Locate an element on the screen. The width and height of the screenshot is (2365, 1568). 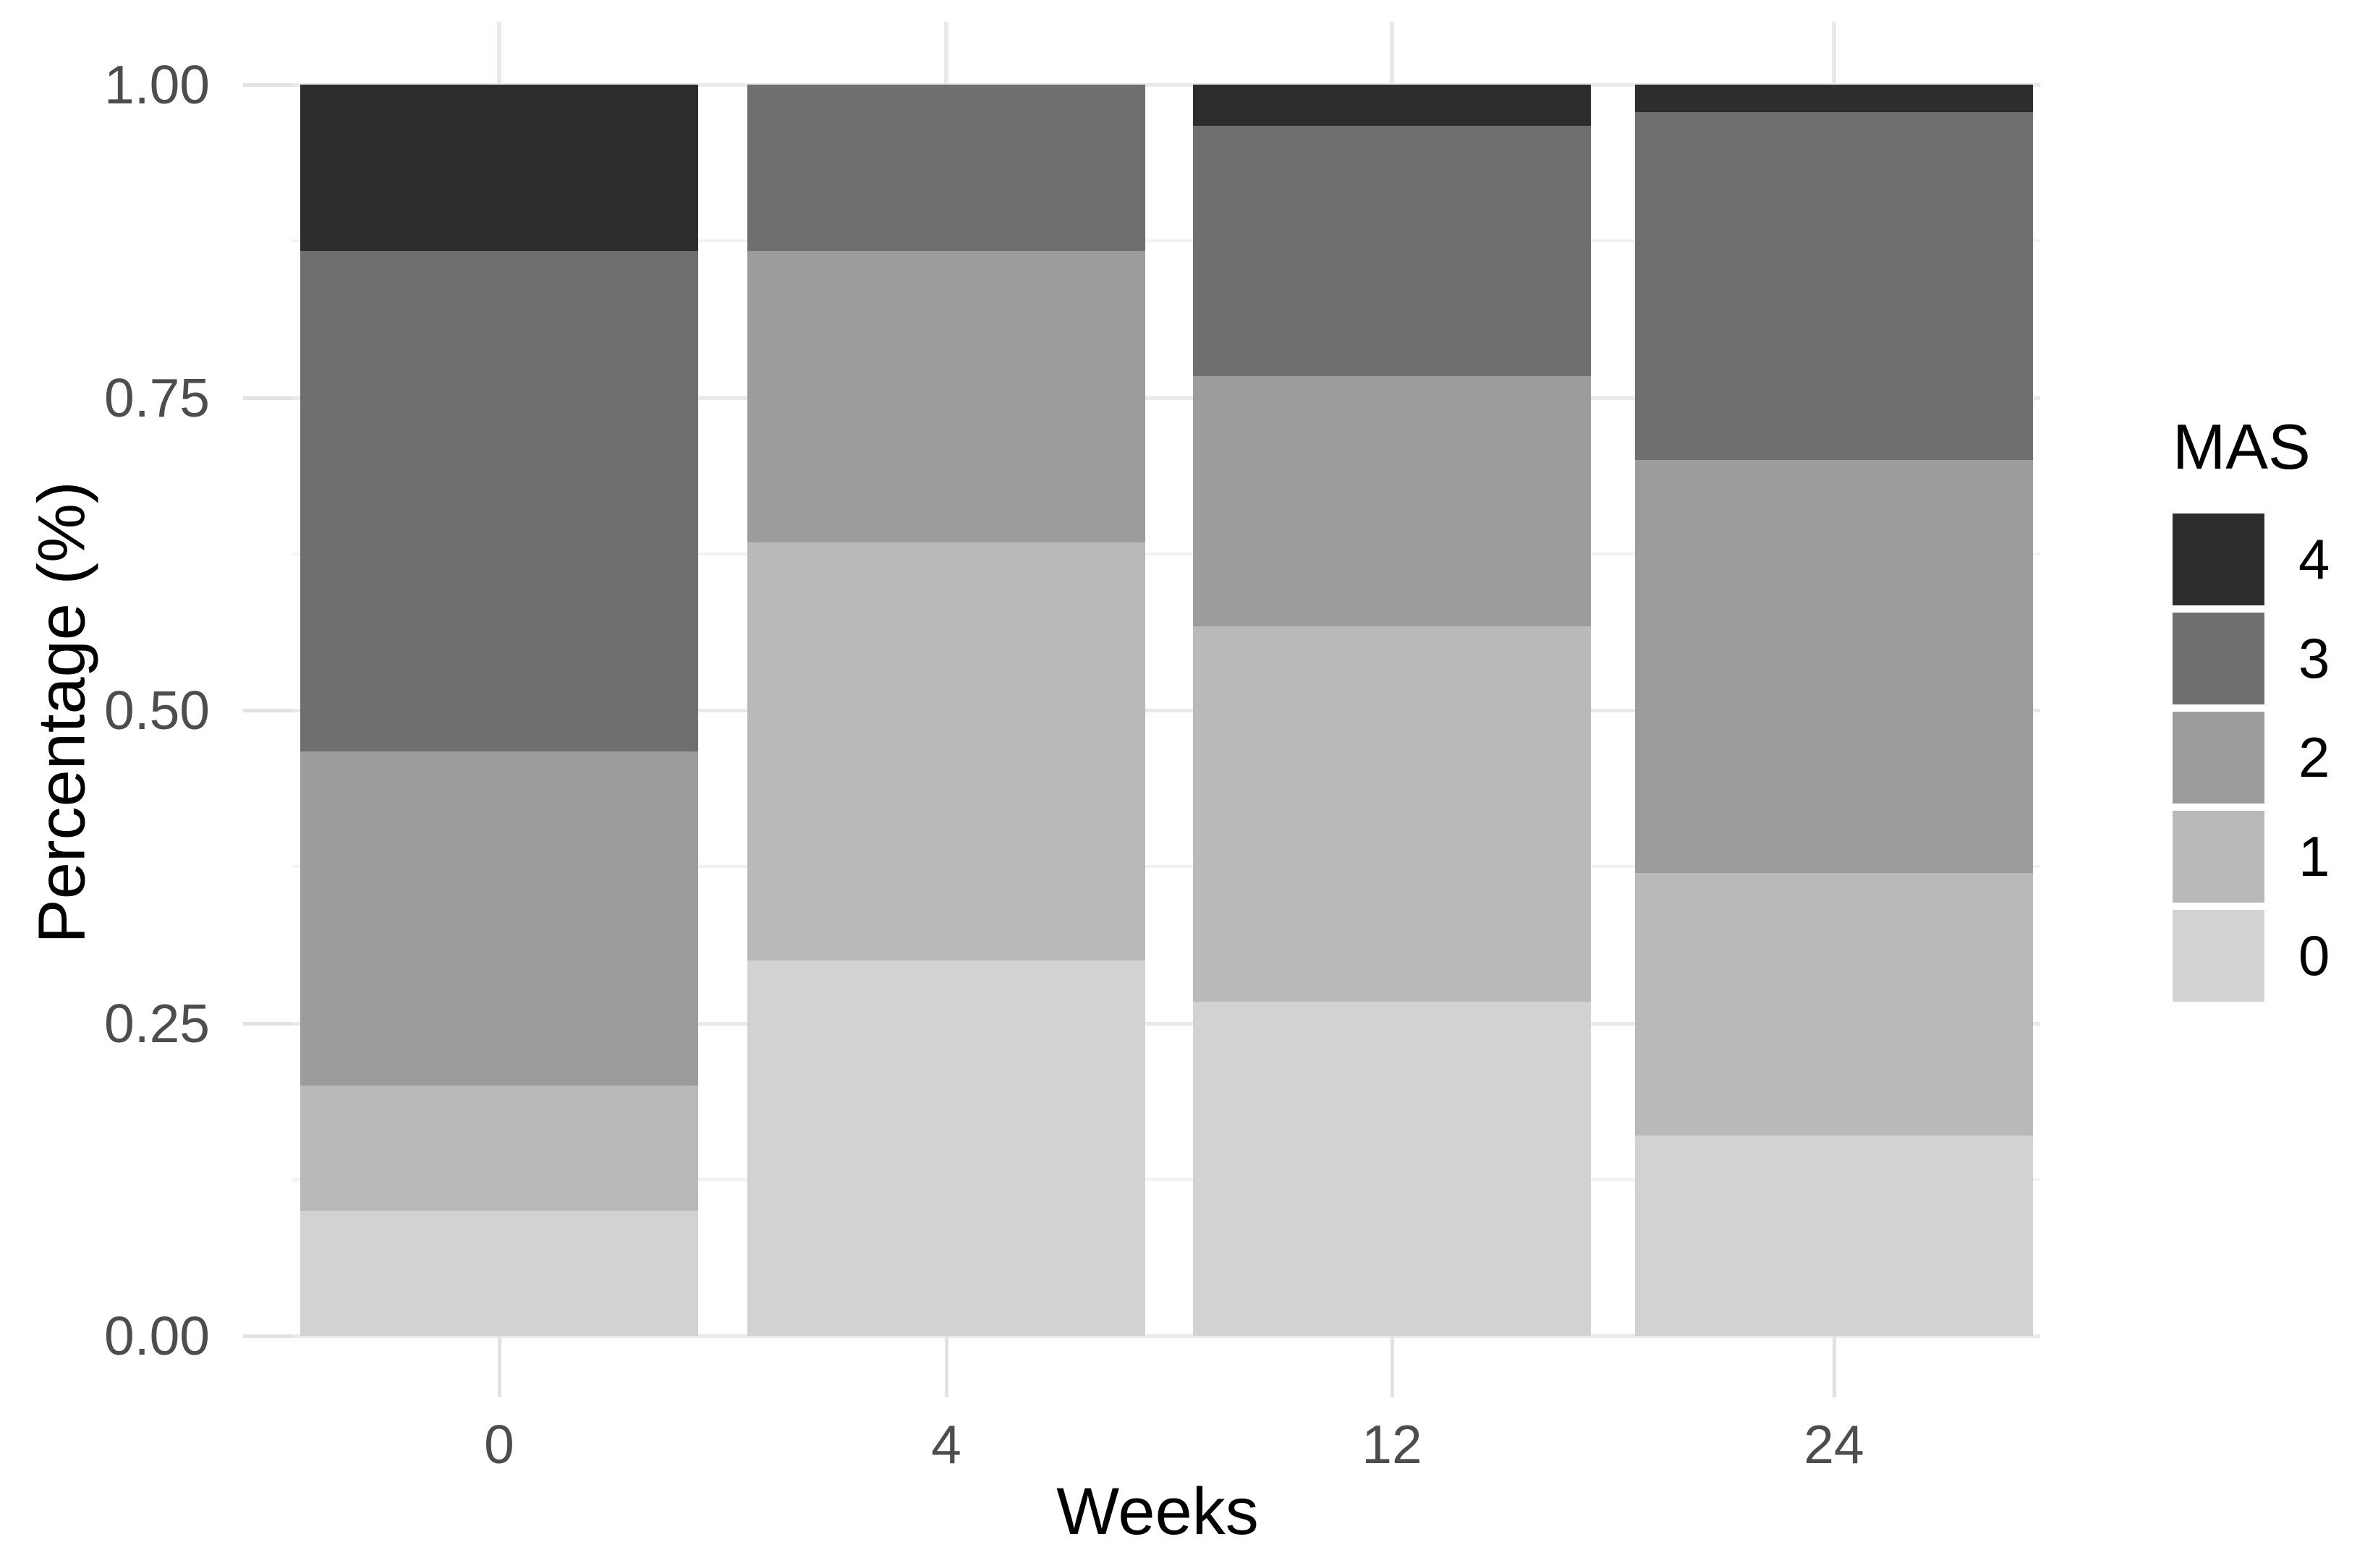
x-axis-title: Weeks is located at coordinates (1158, 1511).